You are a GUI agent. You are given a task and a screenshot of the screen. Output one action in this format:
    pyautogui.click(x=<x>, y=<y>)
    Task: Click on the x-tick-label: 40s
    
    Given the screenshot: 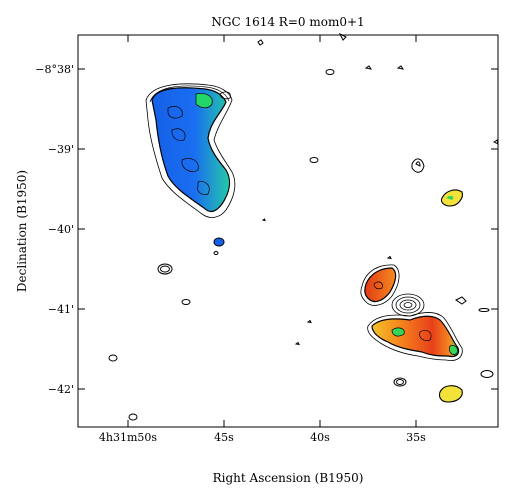 What is the action you would take?
    pyautogui.click(x=320, y=437)
    